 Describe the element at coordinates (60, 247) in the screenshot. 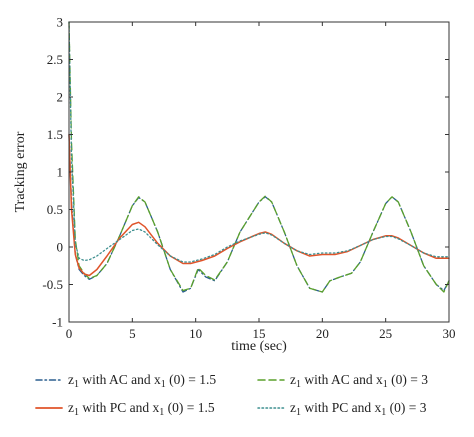

I see `y-tick-label: 0` at that location.